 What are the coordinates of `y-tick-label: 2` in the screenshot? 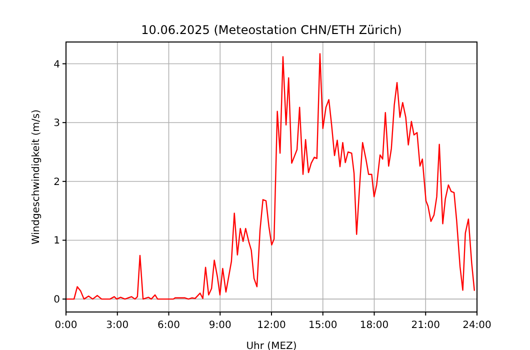 It's located at (57, 182).